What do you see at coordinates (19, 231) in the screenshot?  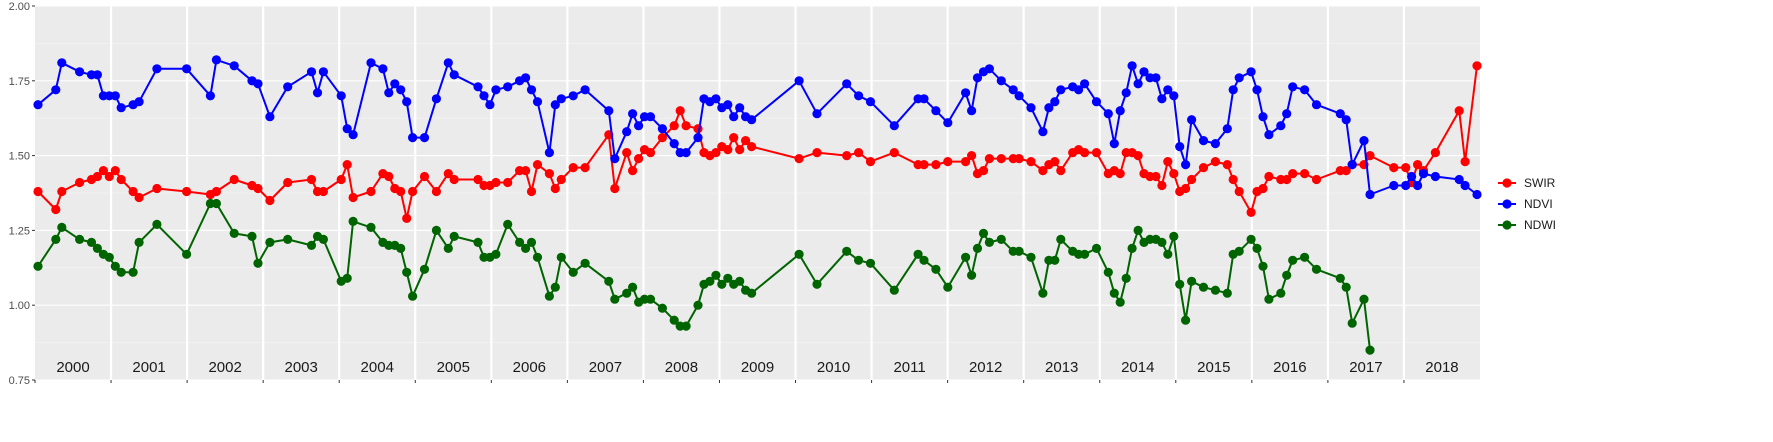 I see `y-tick-label: 1.25` at bounding box center [19, 231].